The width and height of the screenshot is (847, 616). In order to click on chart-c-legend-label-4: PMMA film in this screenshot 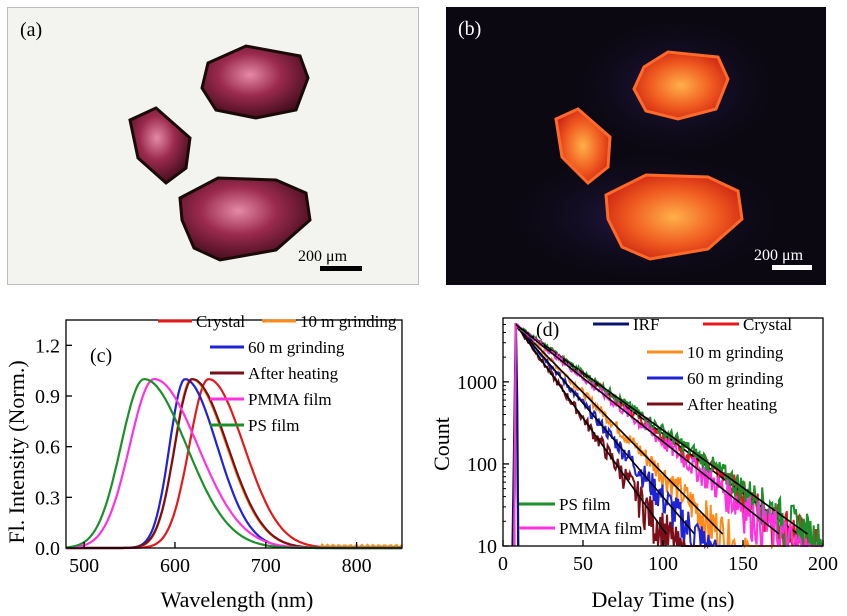, I will do `click(290, 399)`.